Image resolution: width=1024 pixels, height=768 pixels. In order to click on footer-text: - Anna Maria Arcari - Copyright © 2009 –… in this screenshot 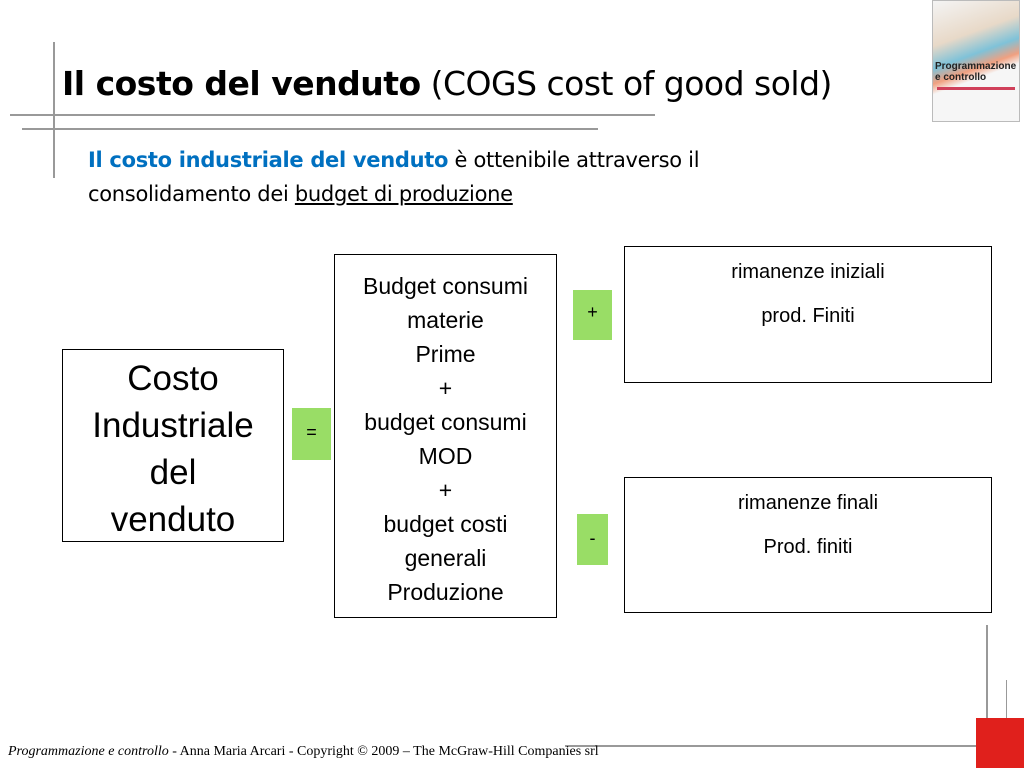, I will do `click(383, 751)`.